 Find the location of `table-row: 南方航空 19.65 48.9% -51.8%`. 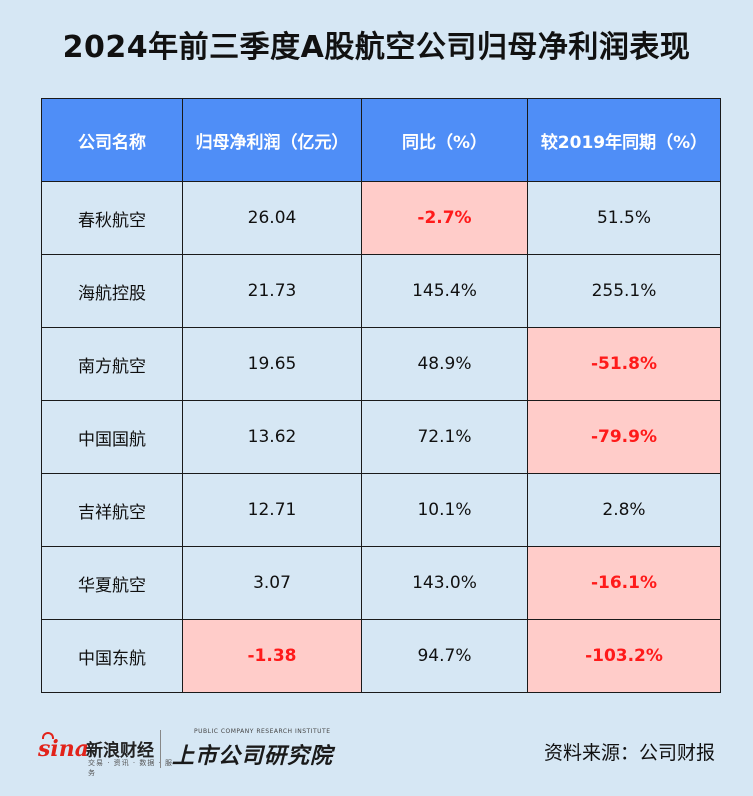

table-row: 南方航空 19.65 48.9% -51.8% is located at coordinates (381, 364).